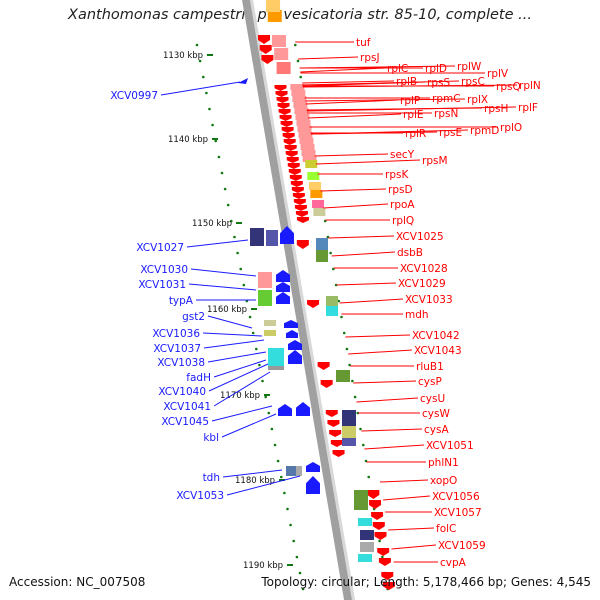 This screenshot has width=600, height=600. What do you see at coordinates (134, 96) in the screenshot?
I see `gene-label-forward: XCV0997` at bounding box center [134, 96].